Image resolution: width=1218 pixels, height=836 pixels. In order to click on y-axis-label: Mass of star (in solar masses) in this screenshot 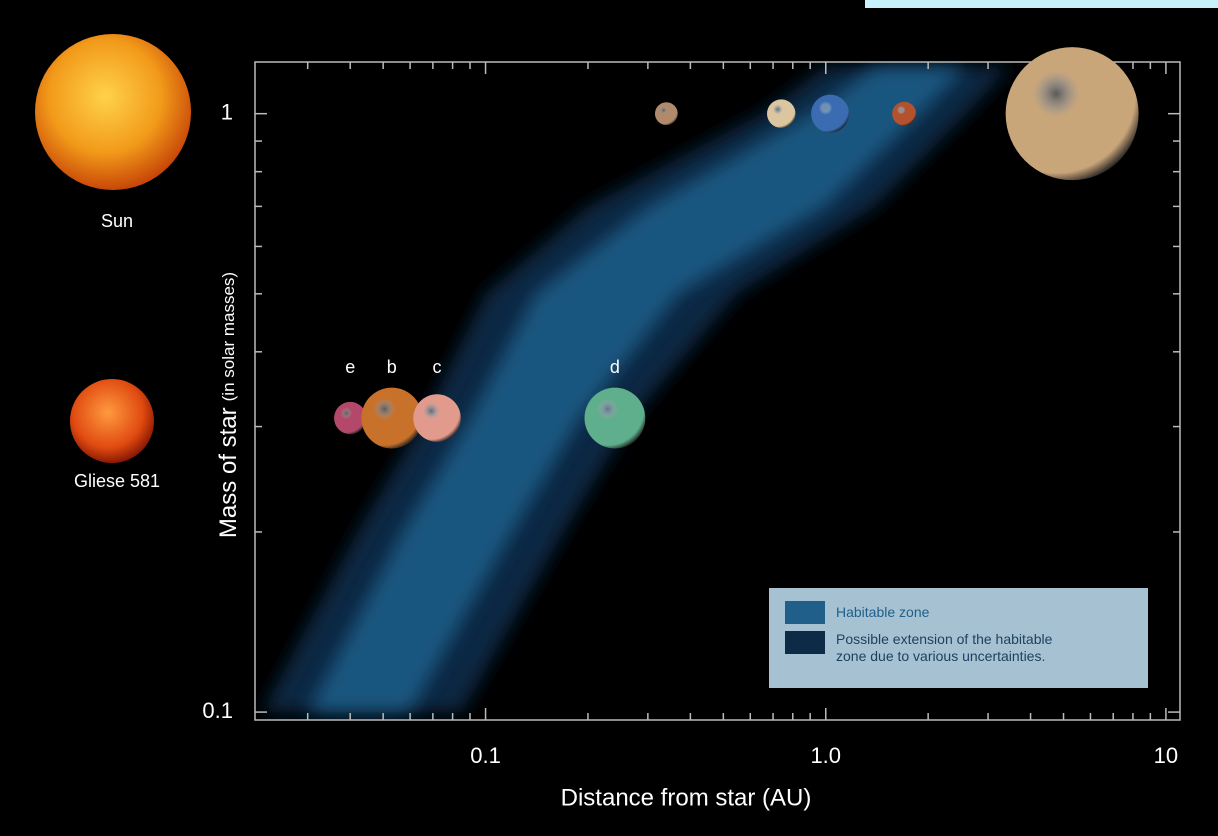, I will do `click(228, 405)`.